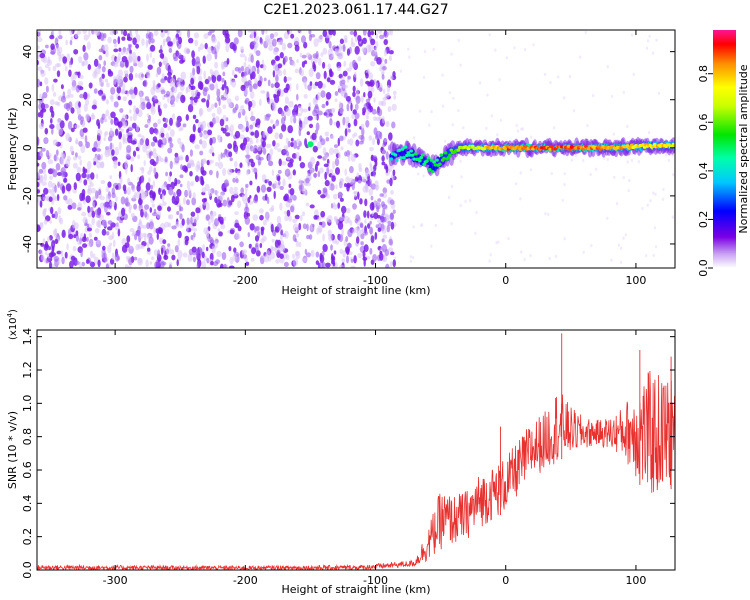  I want to click on spectrogram-y-label: Frequency (Hz), so click(12, 149).